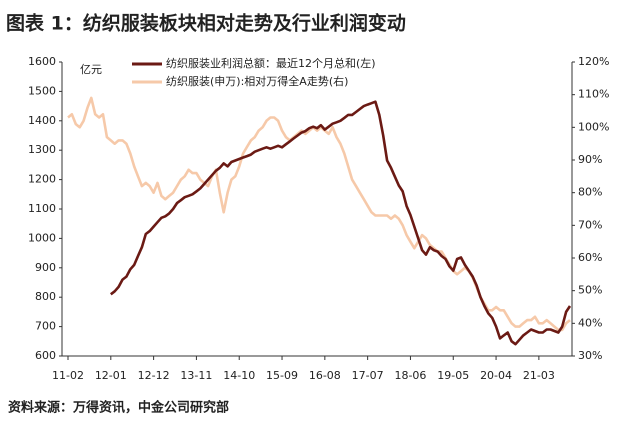 The height and width of the screenshot is (422, 640). I want to click on x-tick-label: 20-04, so click(496, 375).